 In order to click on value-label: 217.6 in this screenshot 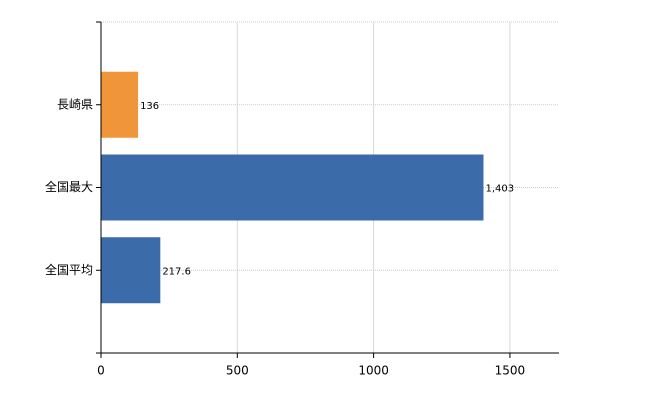, I will do `click(176, 271)`.